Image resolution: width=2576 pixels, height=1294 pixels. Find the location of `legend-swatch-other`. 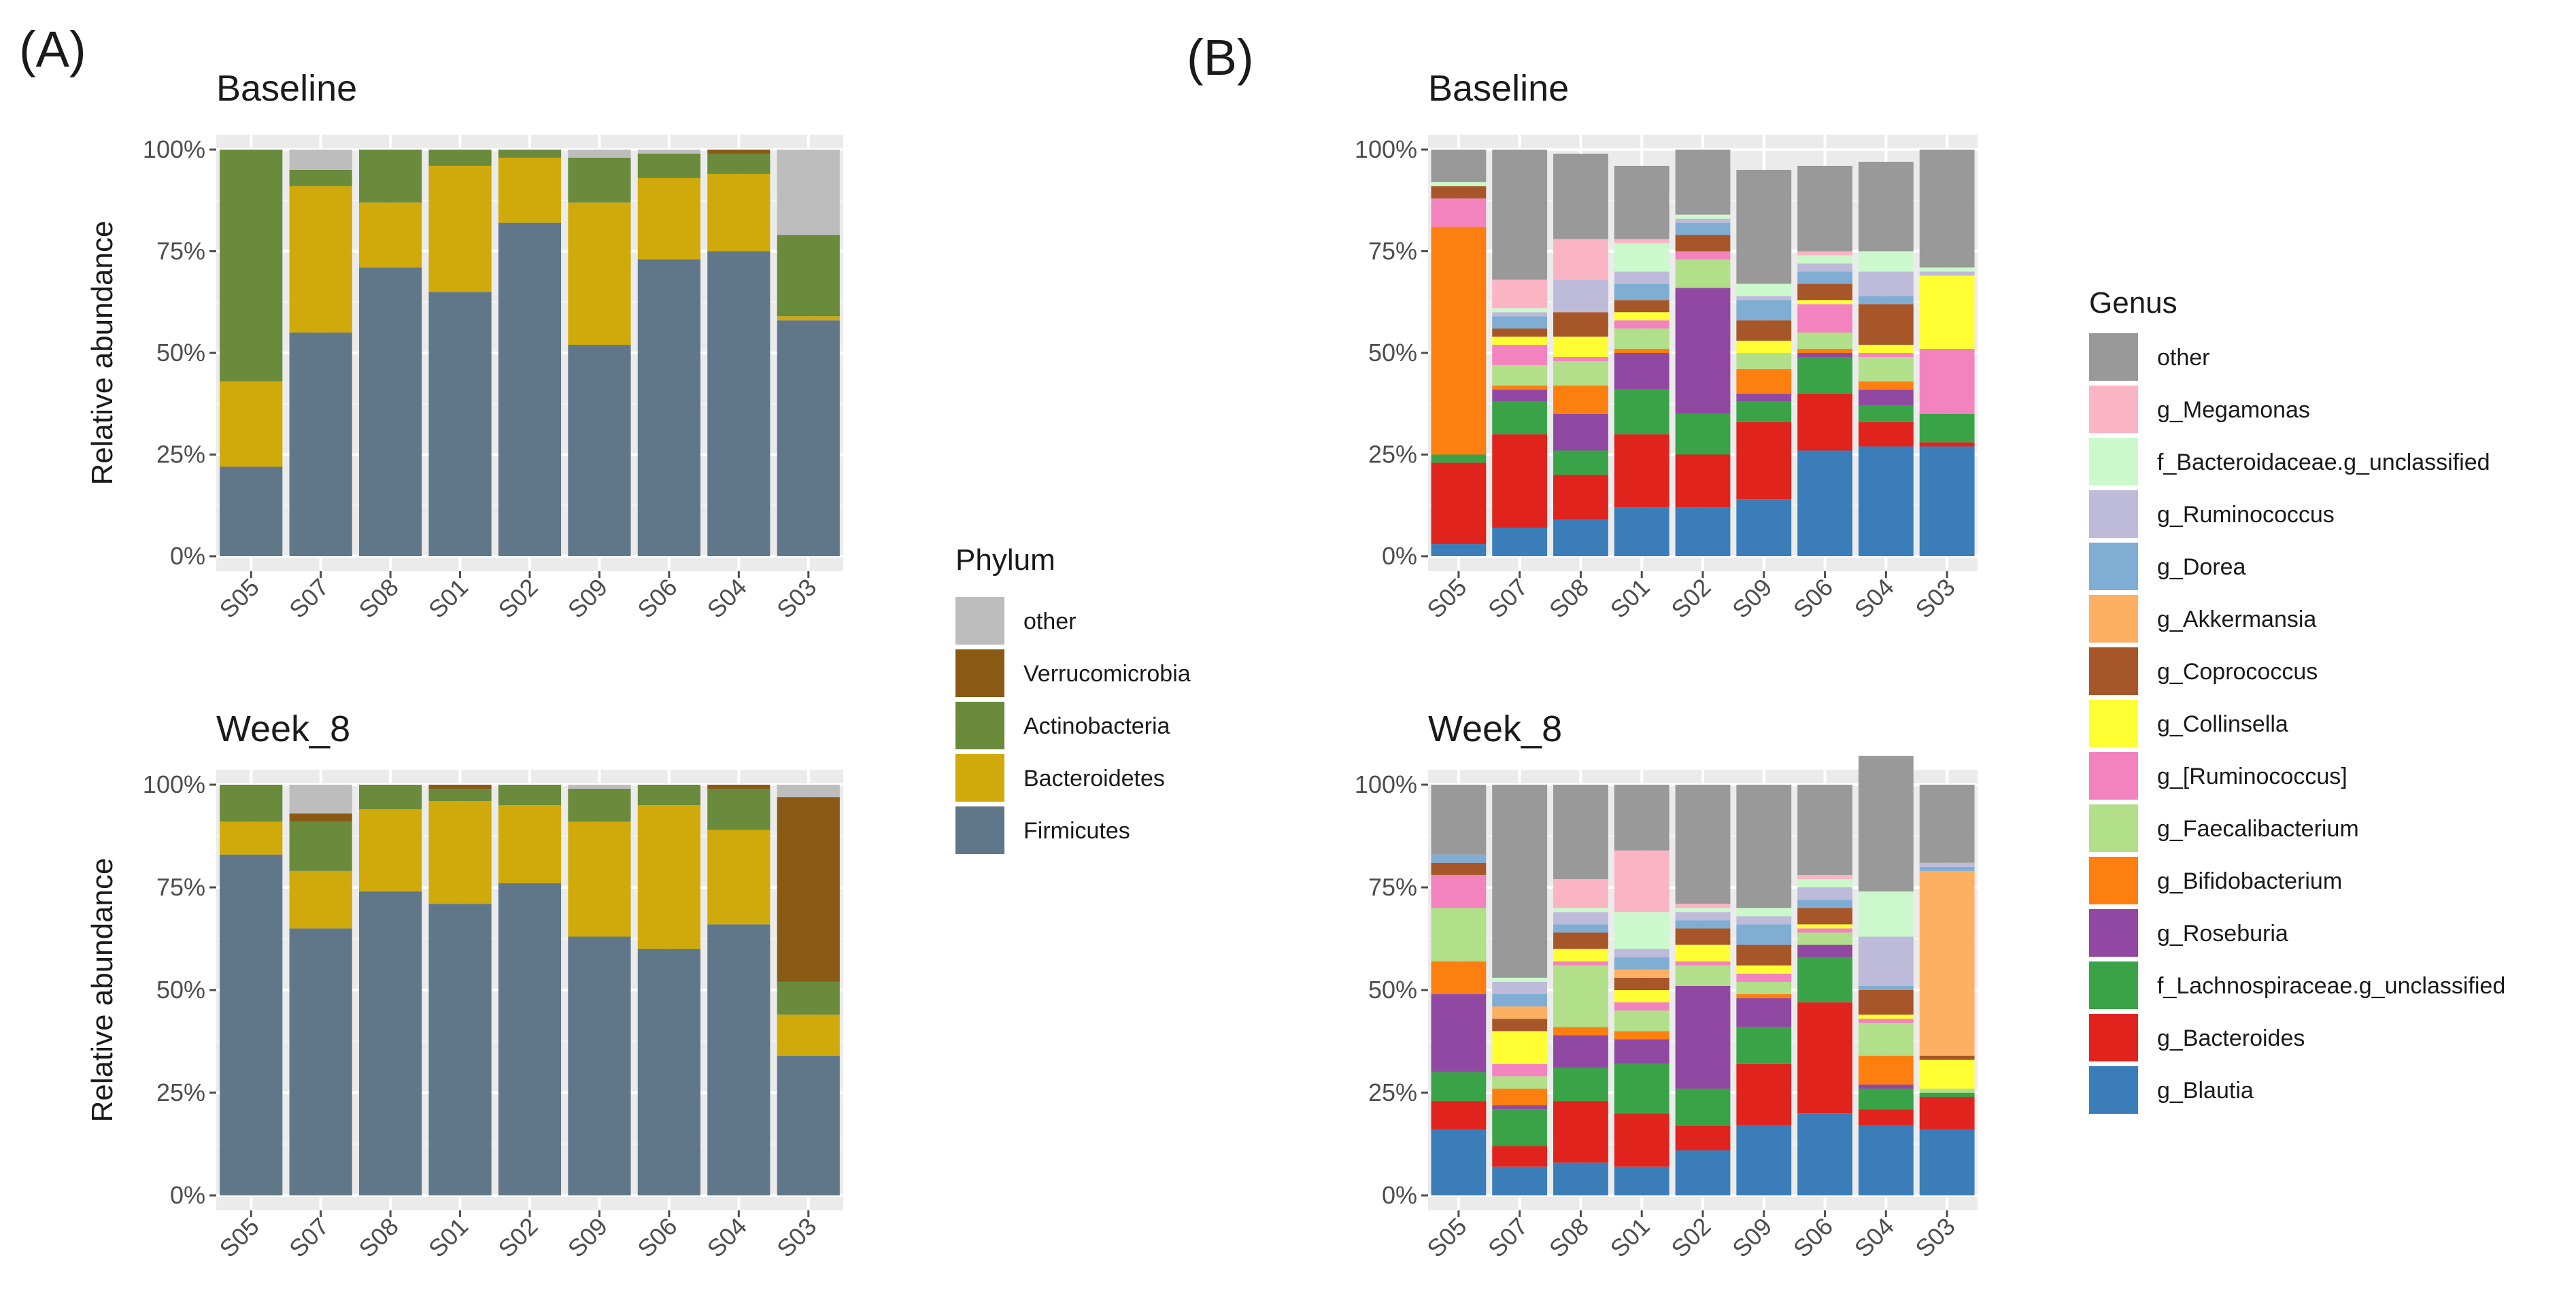

legend-swatch-other is located at coordinates (979, 621).